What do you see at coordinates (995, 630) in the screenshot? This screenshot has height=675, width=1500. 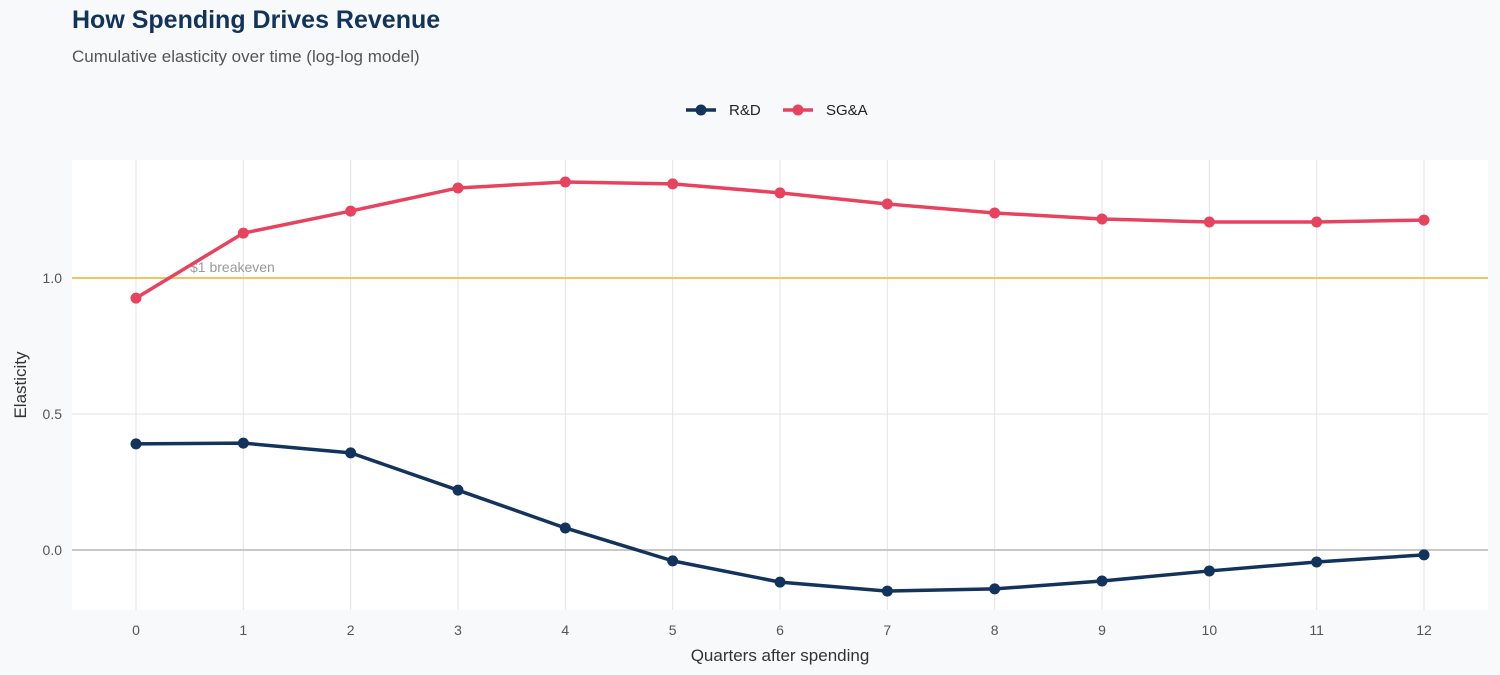 I see `x-tick-label: 8` at bounding box center [995, 630].